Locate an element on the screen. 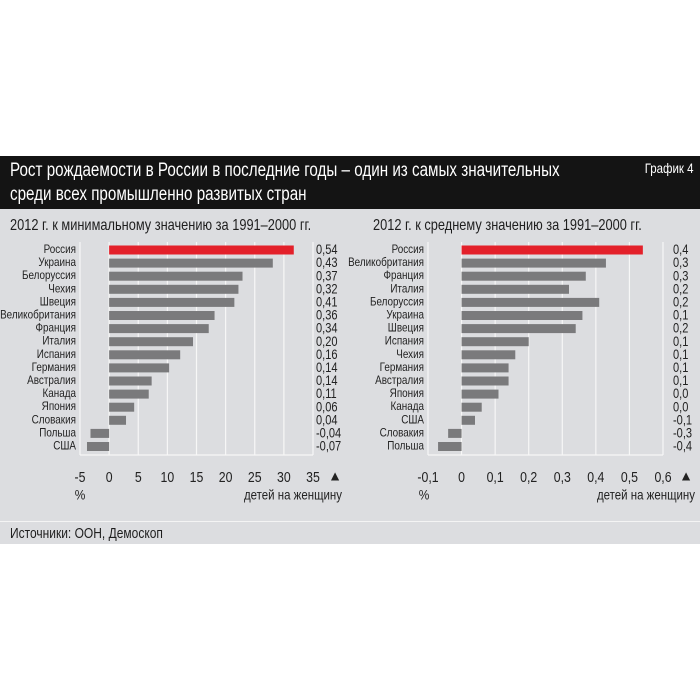 Image resolution: width=700 pixels, height=700 pixels. value-label: 0,43 is located at coordinates (327, 262).